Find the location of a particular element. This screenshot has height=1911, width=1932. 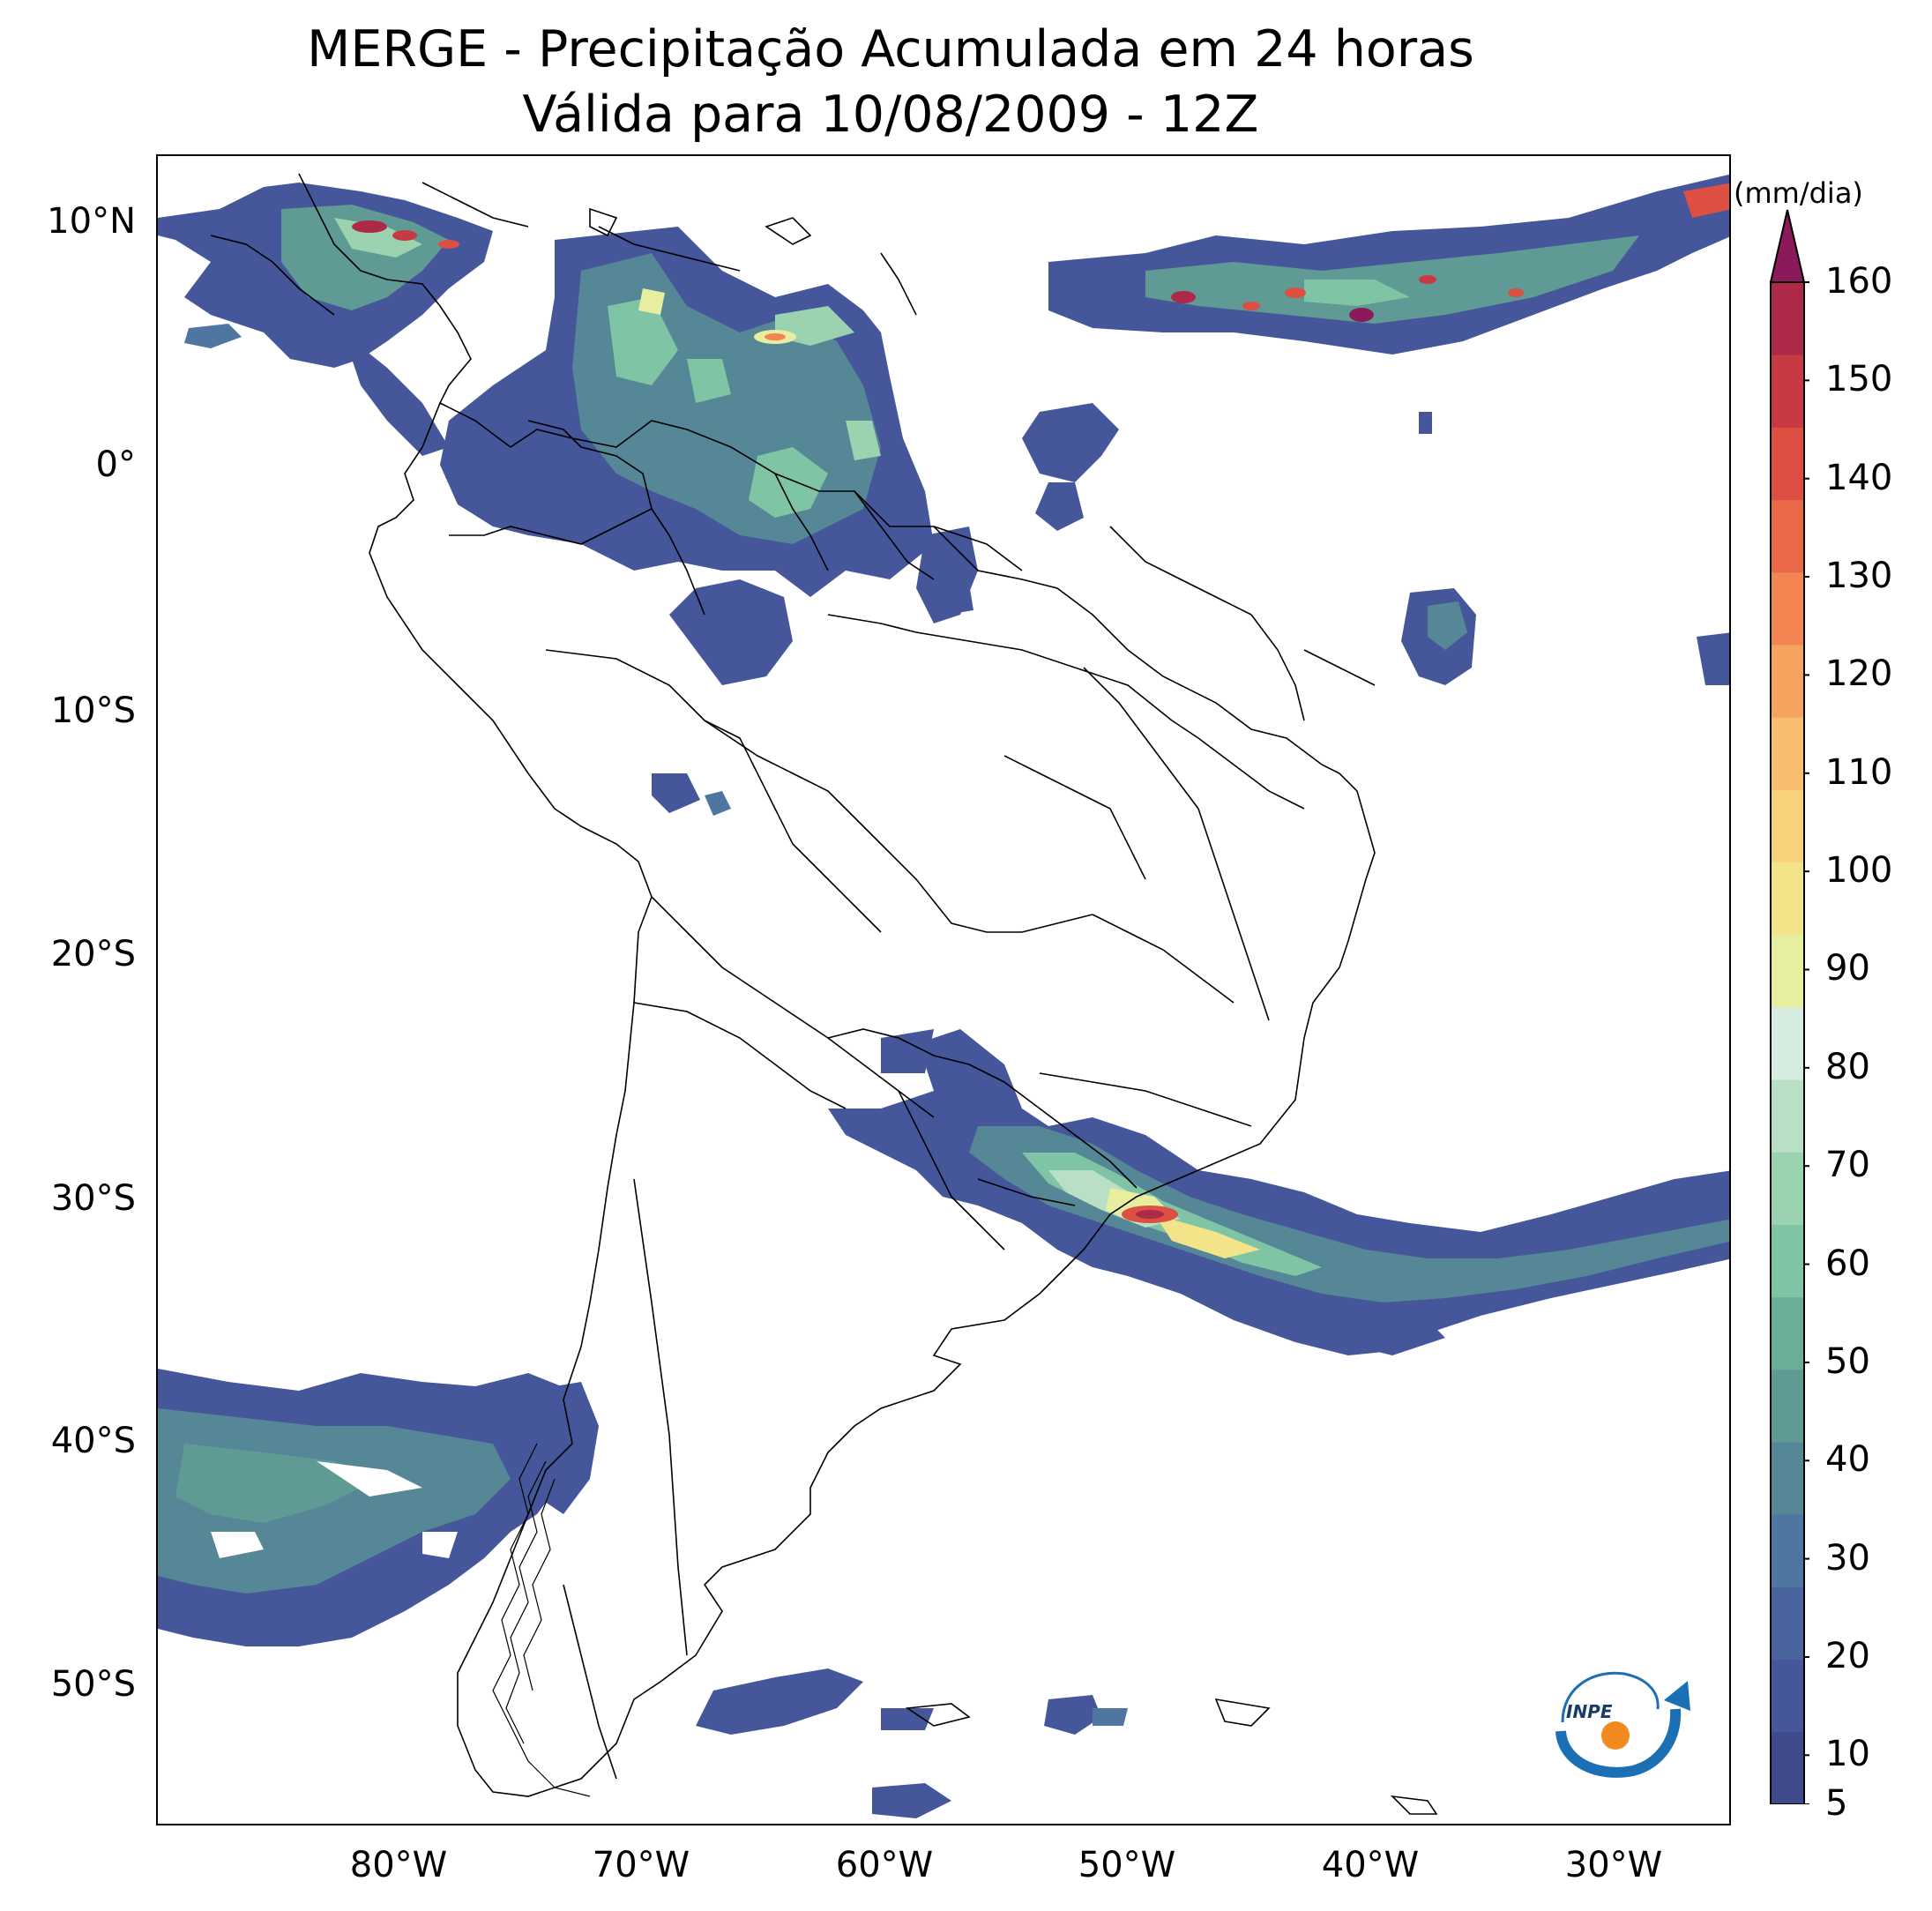

lat-label-30s: 30°S is located at coordinates (93, 1198).